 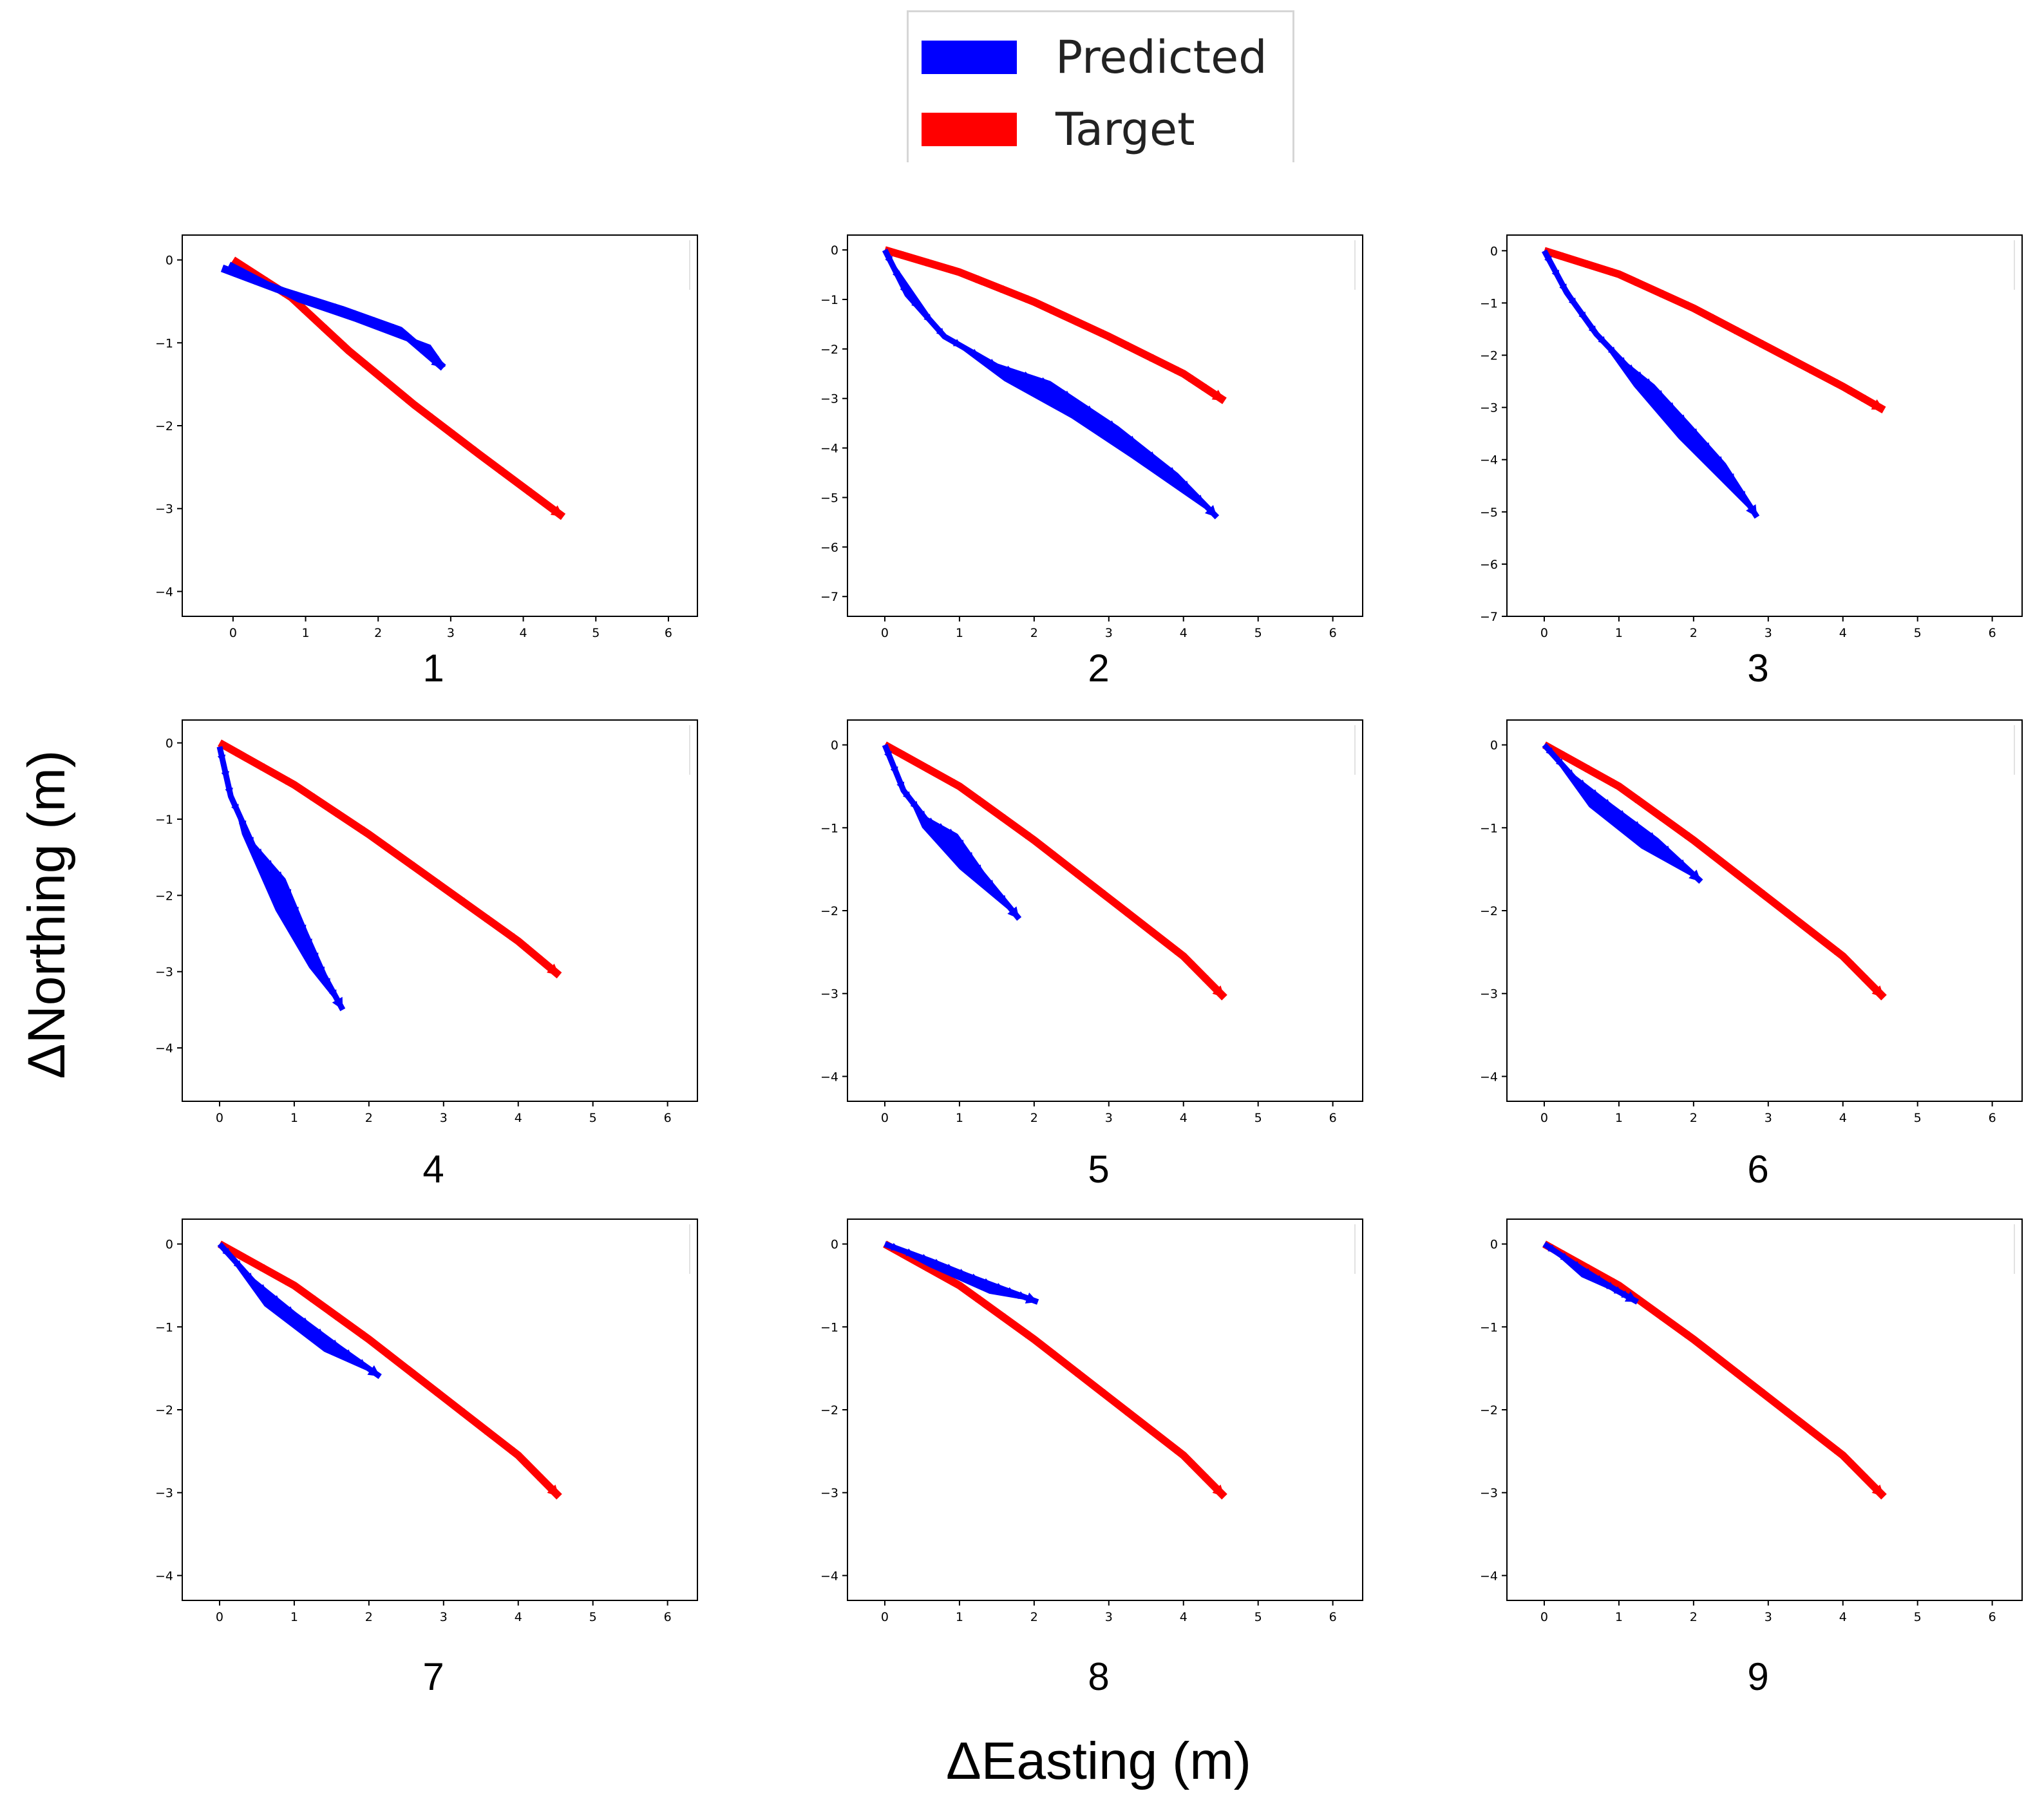 I want to click on y-tick-label: −3, so click(x=1489, y=1494).